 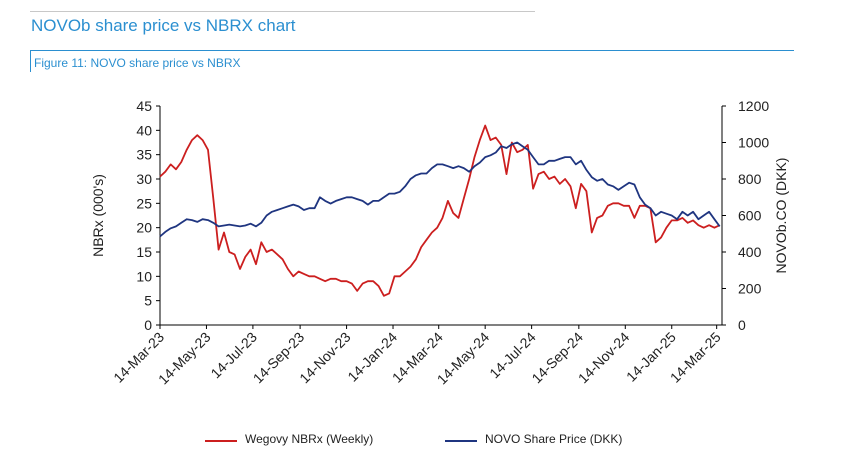 What do you see at coordinates (461, 441) in the screenshot?
I see `legend-swatch-novo` at bounding box center [461, 441].